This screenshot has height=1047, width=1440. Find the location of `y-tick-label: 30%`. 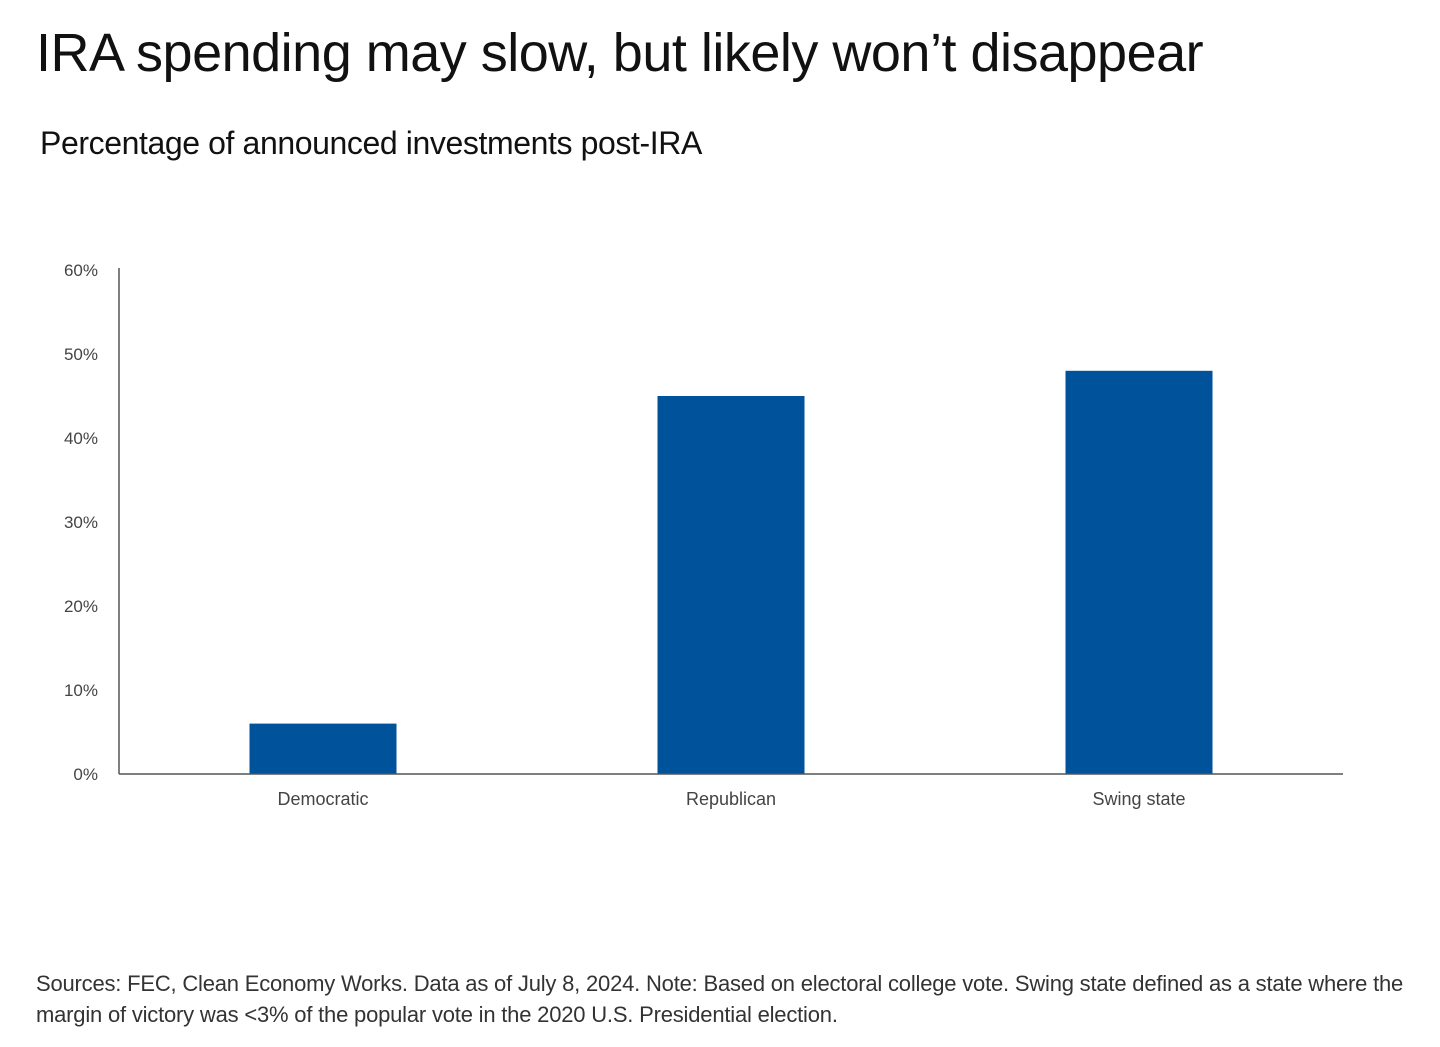

y-tick-label: 30% is located at coordinates (81, 522).